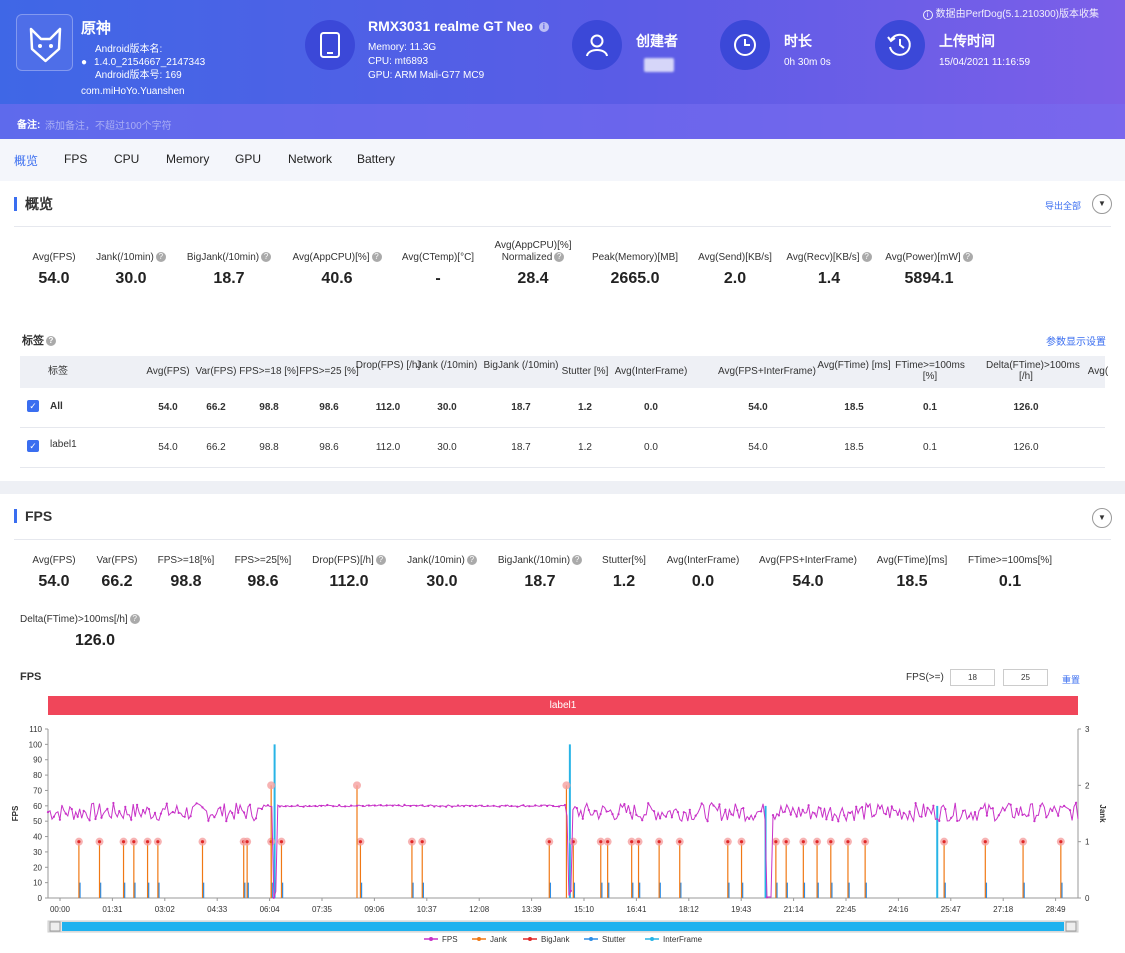 The image size is (1125, 953). I want to click on fps-threshold-input-2: 25, so click(1025, 677).